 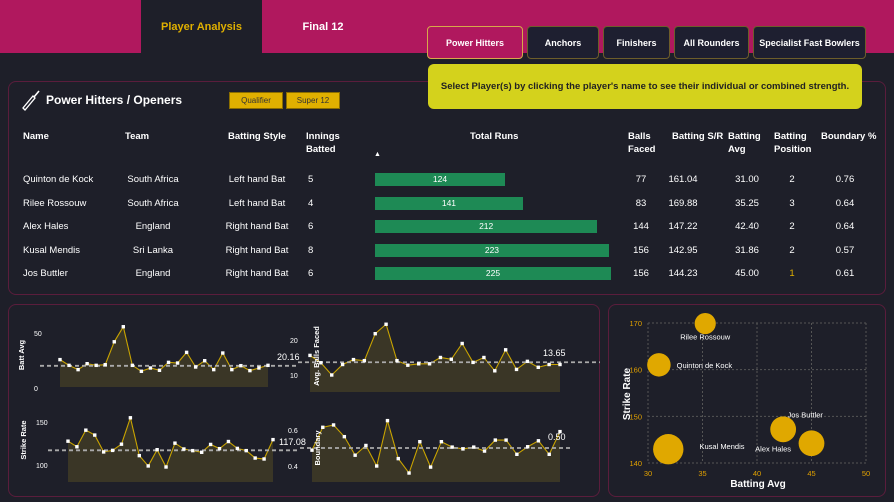 What do you see at coordinates (636, 42) in the screenshot?
I see `category-finishers-button: Finishers` at bounding box center [636, 42].